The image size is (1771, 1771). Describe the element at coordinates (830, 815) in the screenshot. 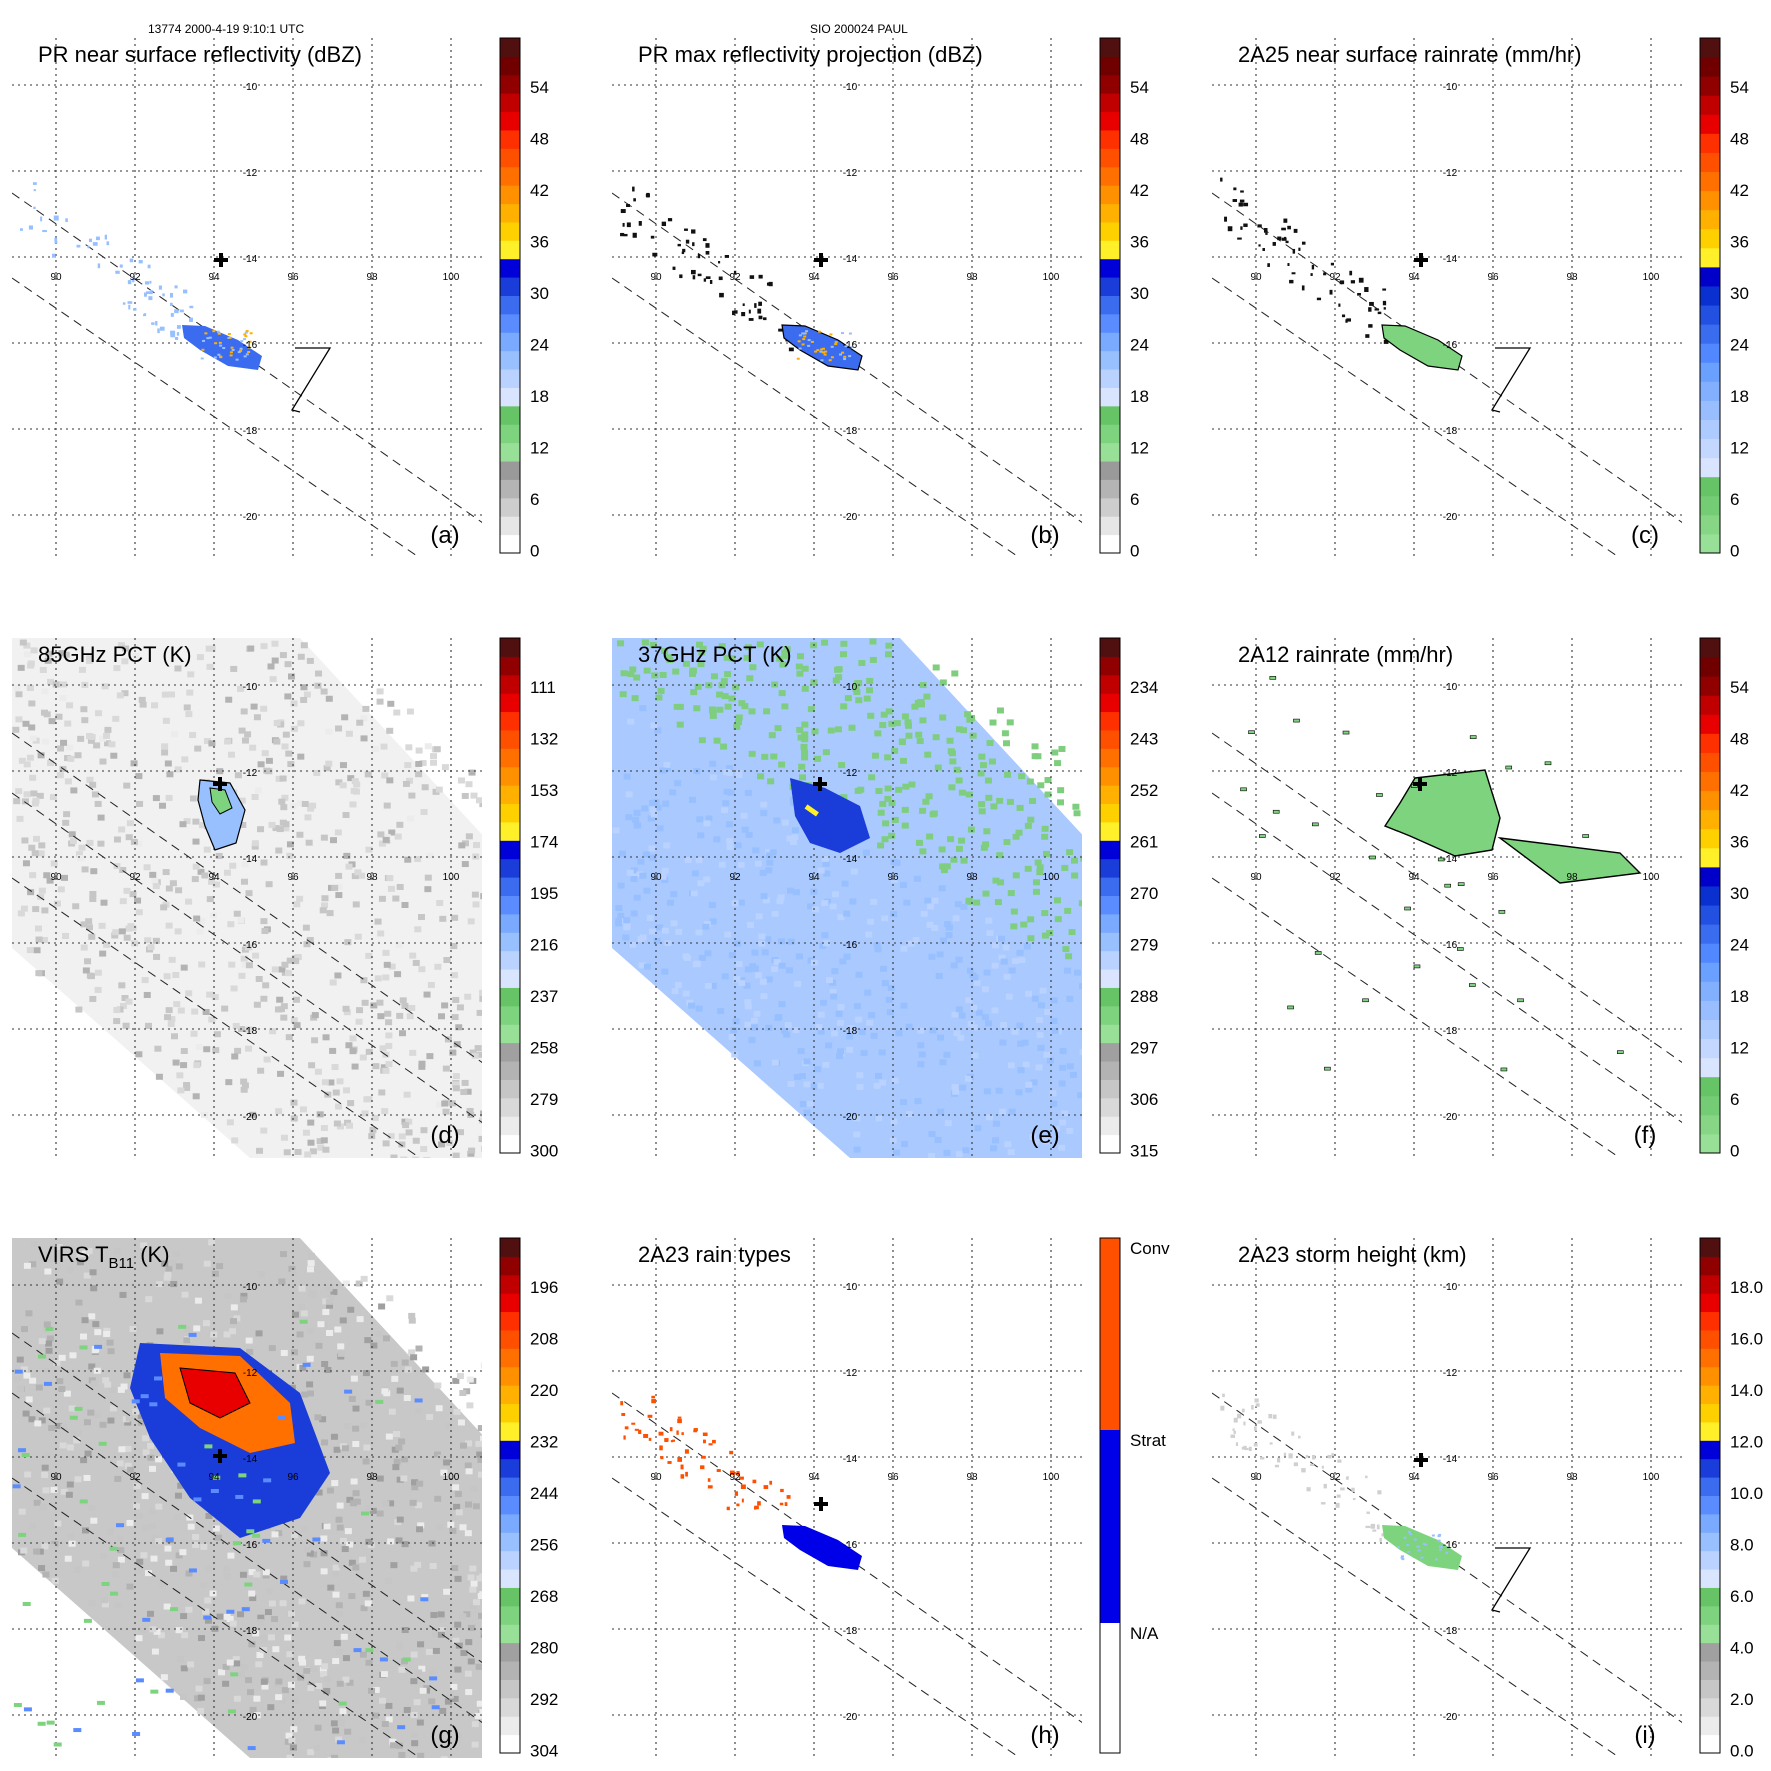

I see `scattering-region` at that location.